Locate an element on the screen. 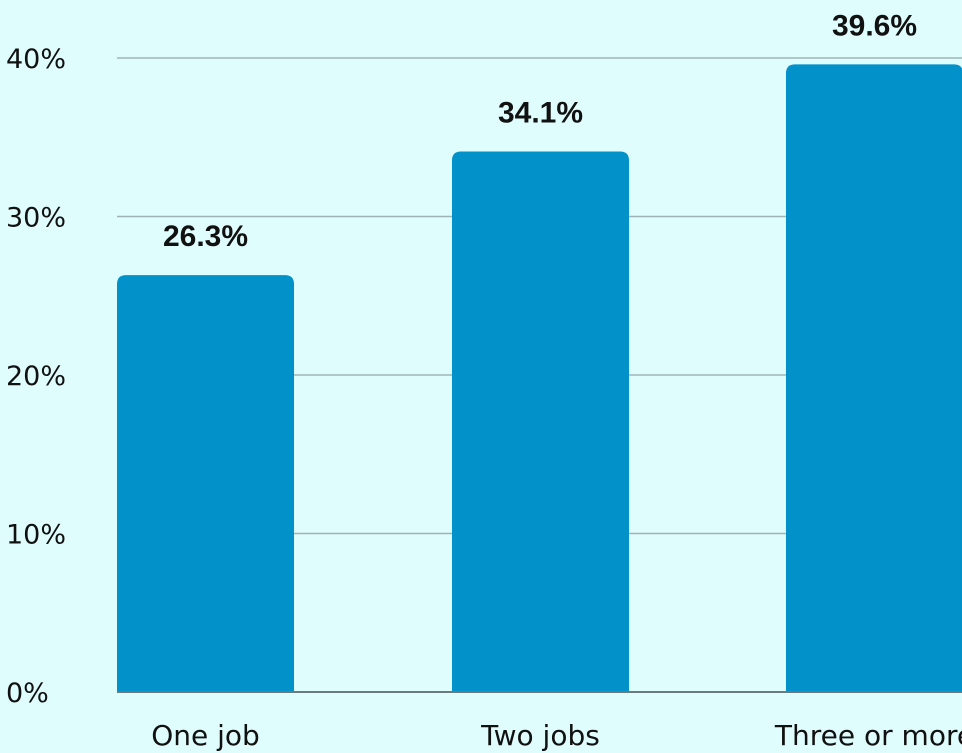 The width and height of the screenshot is (962, 753). y-tick-label: 30% is located at coordinates (36, 218).